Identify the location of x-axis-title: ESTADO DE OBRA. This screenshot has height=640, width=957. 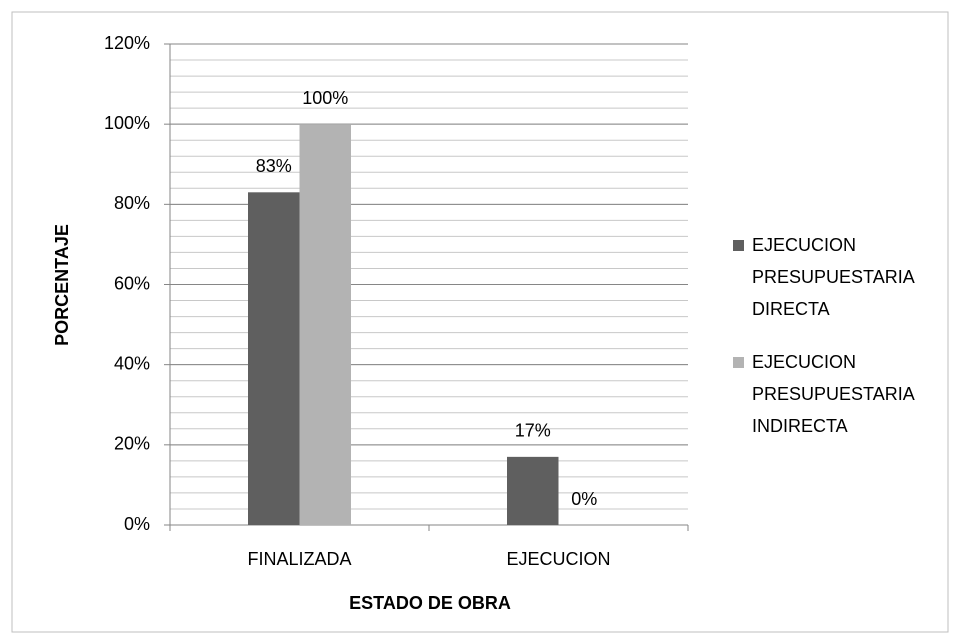
(430, 603).